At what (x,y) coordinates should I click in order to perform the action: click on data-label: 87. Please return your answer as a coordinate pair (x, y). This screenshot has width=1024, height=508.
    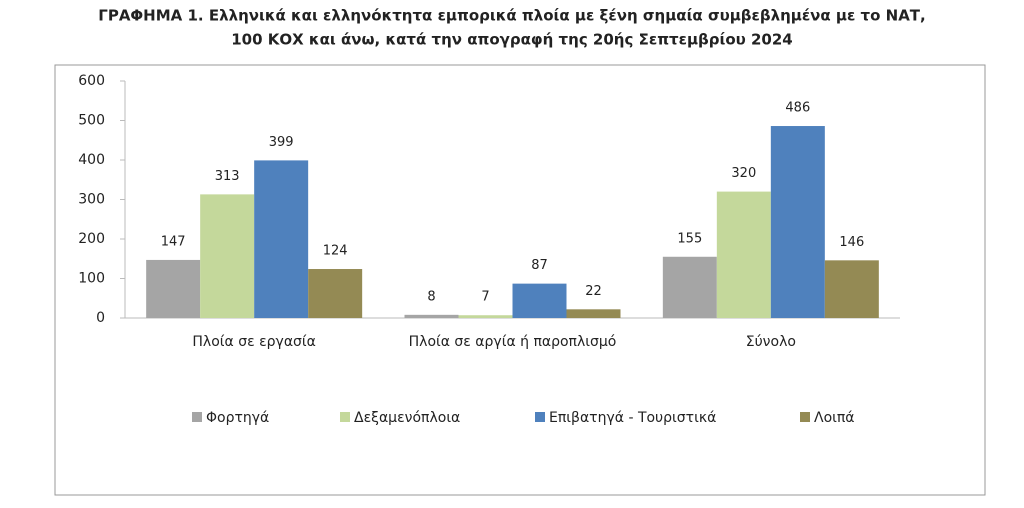
    Looking at the image, I should click on (539, 265).